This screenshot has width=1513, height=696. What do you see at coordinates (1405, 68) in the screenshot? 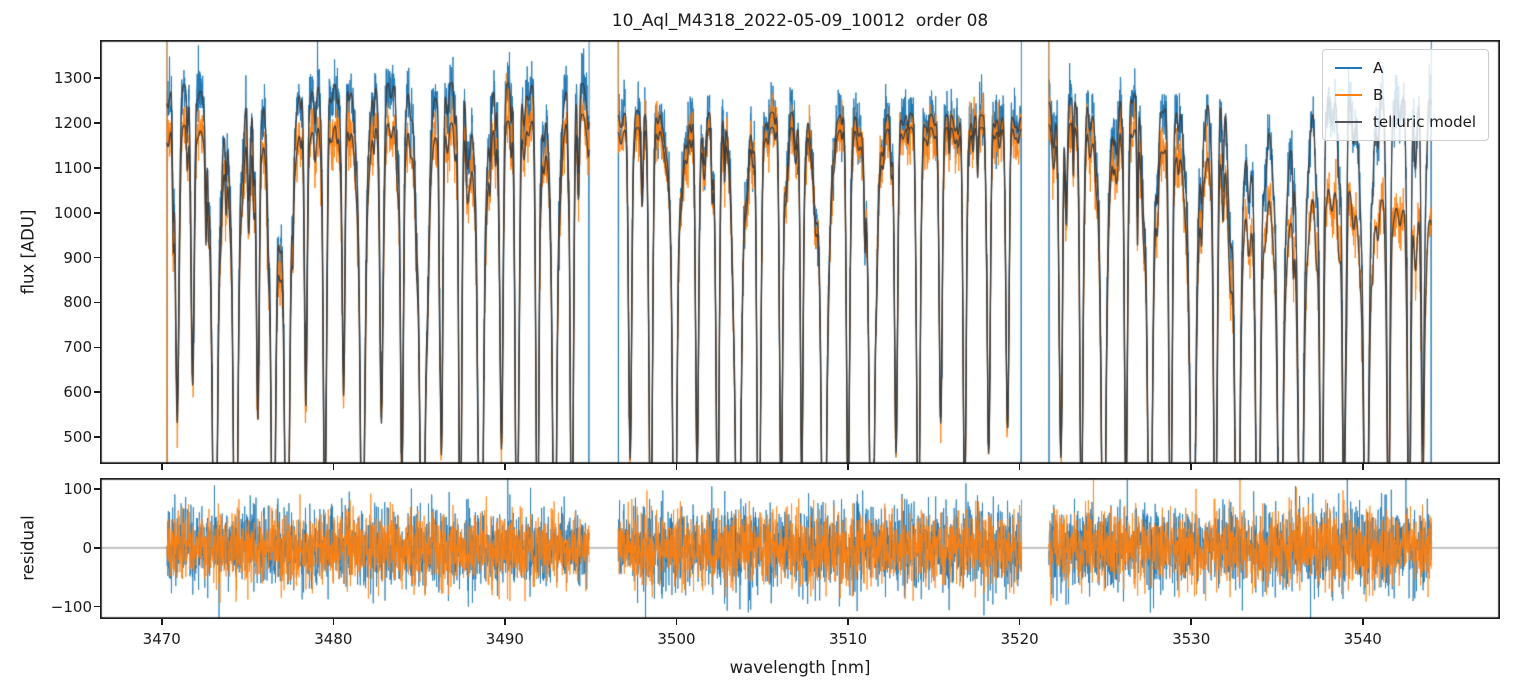
I see `legend-item-a: A` at bounding box center [1405, 68].